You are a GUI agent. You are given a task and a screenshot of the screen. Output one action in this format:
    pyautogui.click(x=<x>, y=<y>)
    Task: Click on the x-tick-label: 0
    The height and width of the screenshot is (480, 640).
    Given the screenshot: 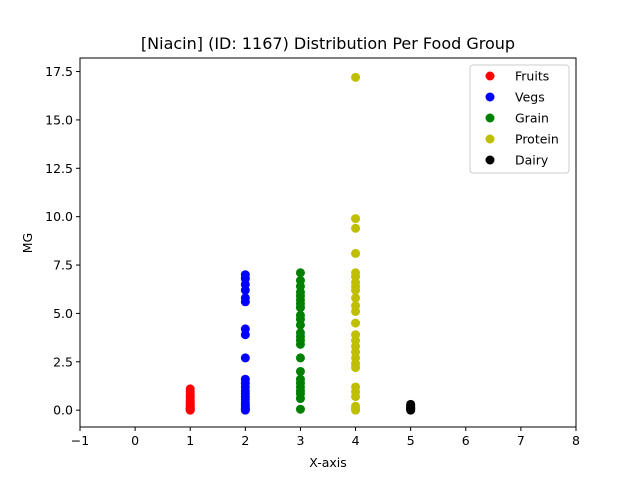 What is the action you would take?
    pyautogui.click(x=135, y=440)
    